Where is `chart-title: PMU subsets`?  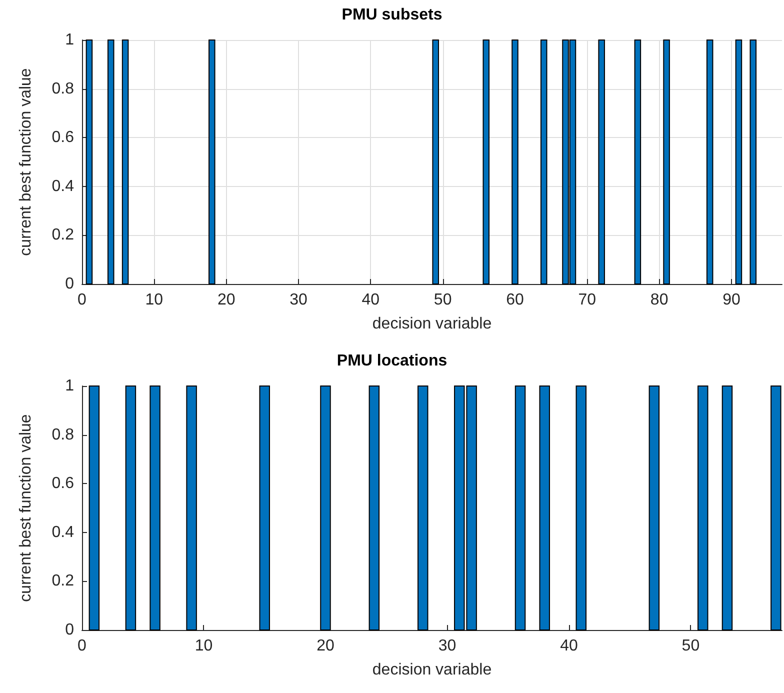
chart-title: PMU subsets is located at coordinates (392, 15).